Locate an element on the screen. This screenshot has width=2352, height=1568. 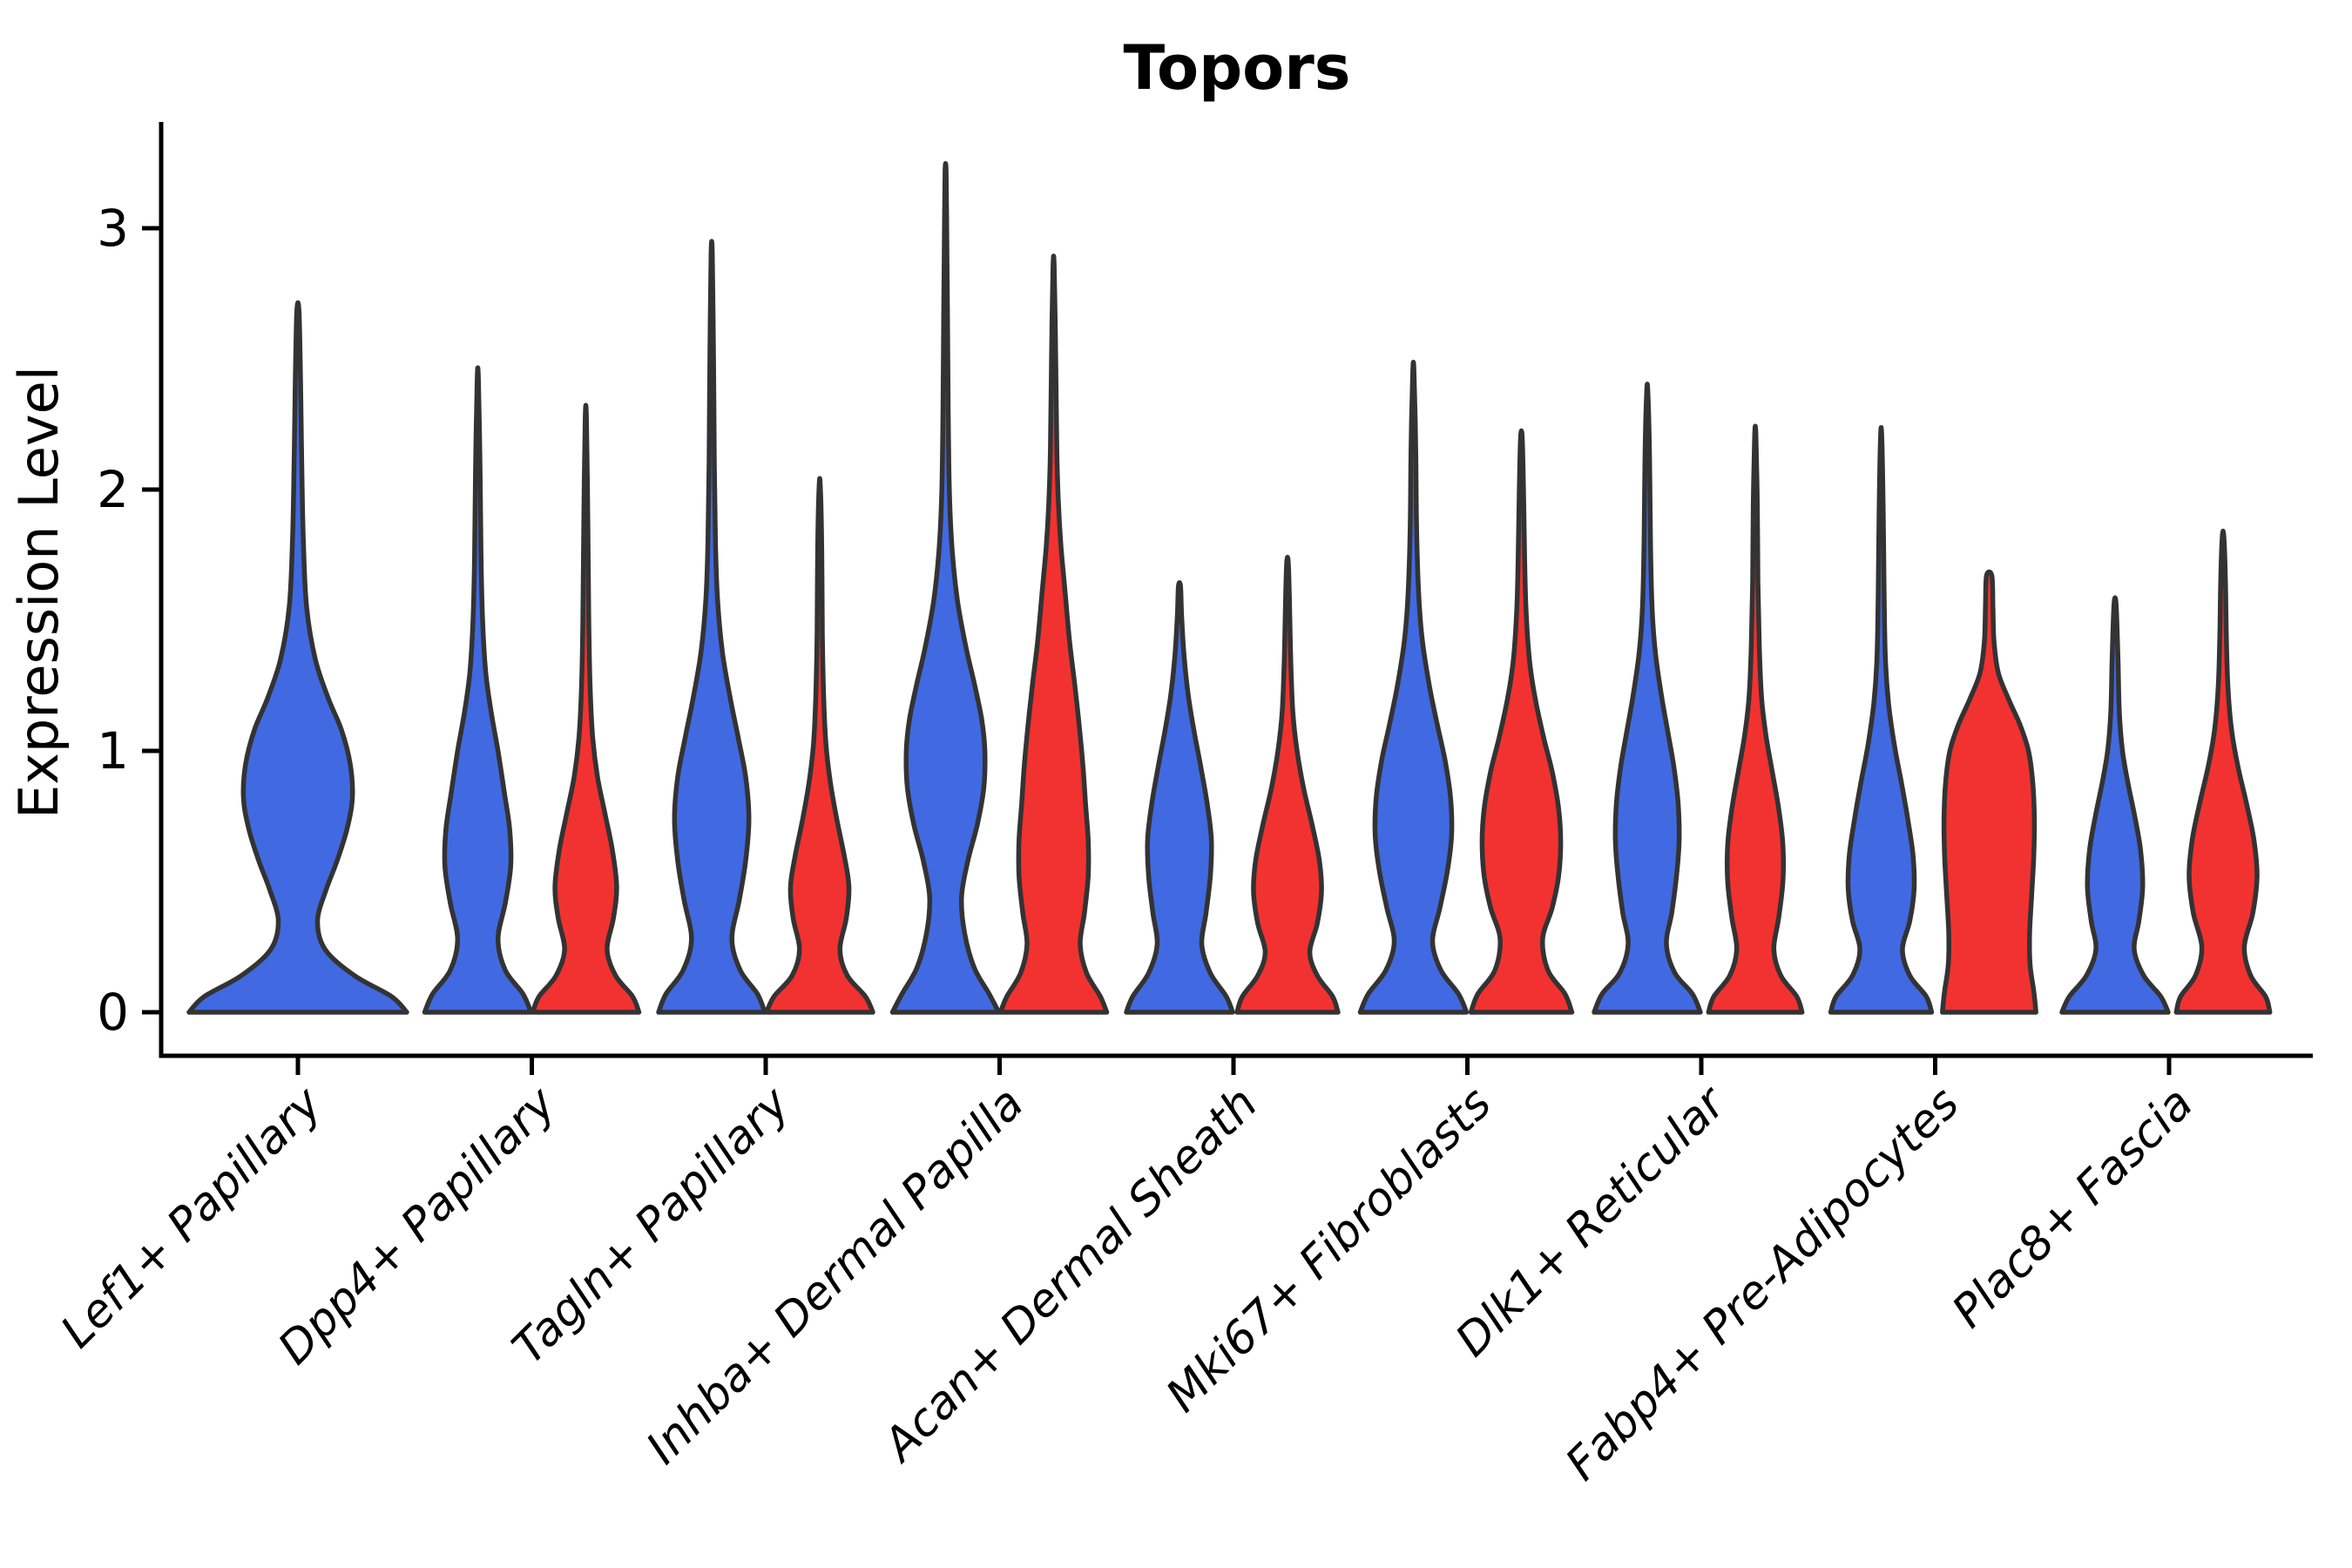
y-tick-label: 1 is located at coordinates (113, 751).